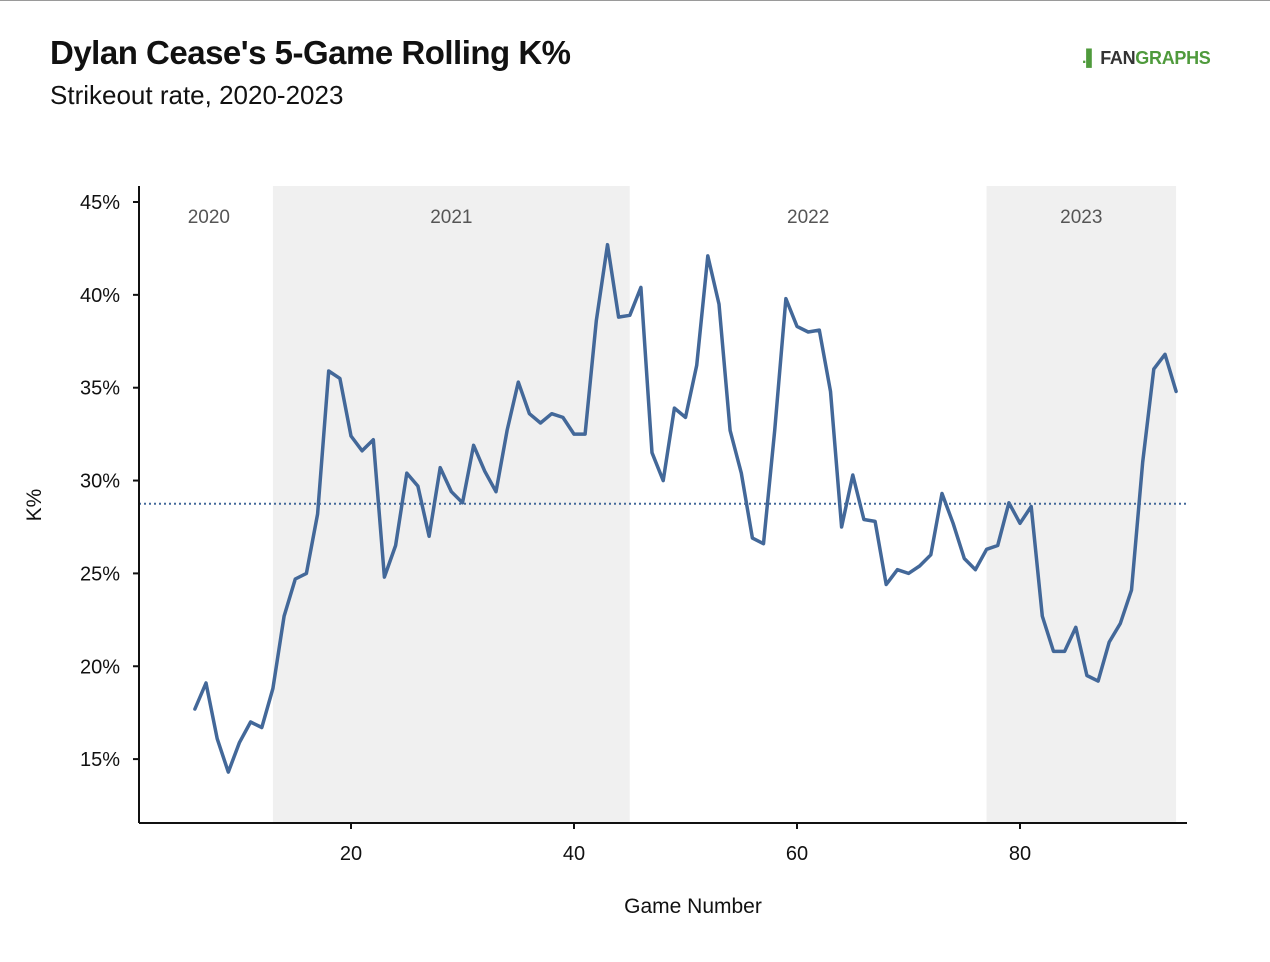  What do you see at coordinates (100, 574) in the screenshot?
I see `y-tick-label-25: 25%` at bounding box center [100, 574].